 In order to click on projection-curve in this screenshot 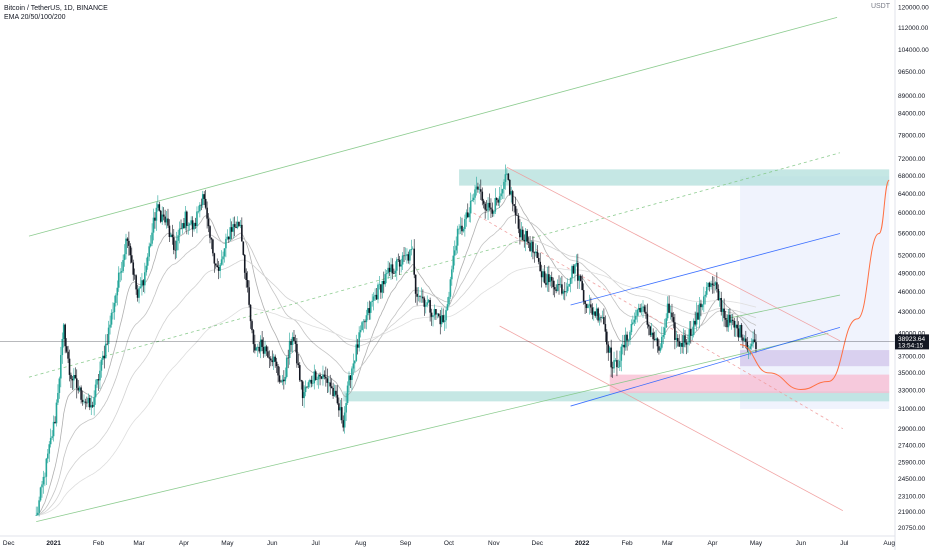, I will do `click(814, 284)`.